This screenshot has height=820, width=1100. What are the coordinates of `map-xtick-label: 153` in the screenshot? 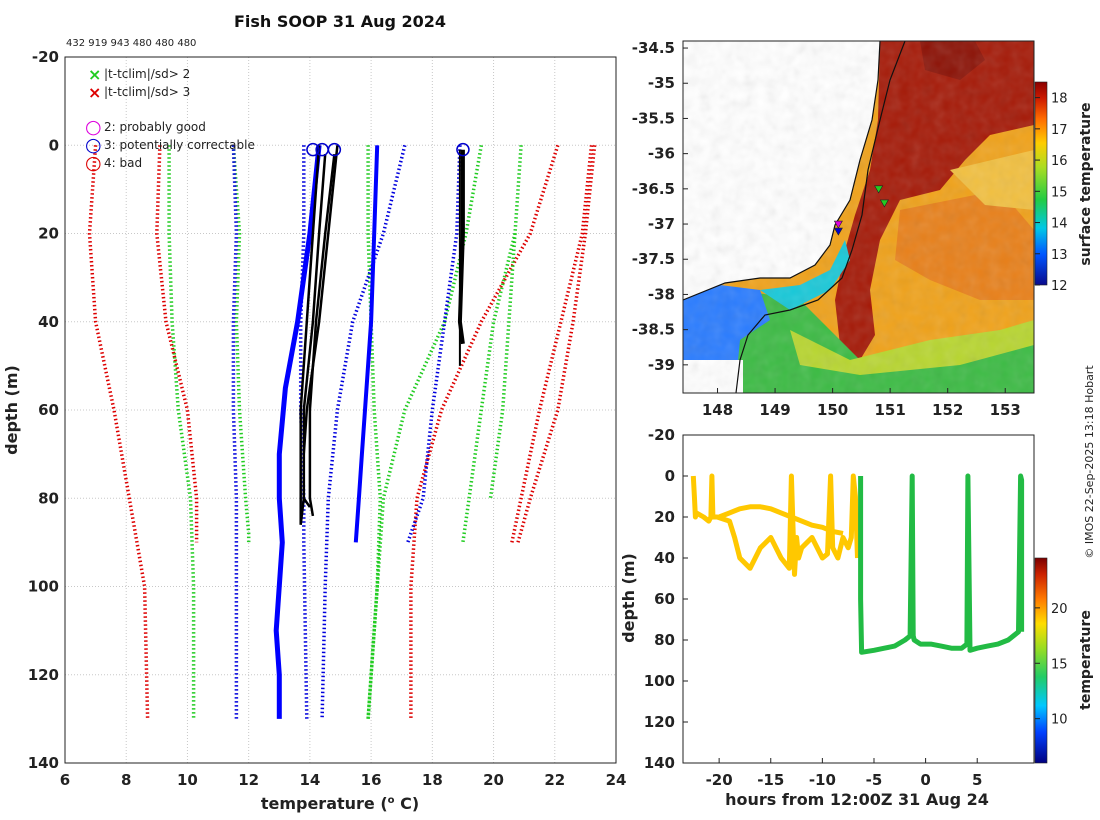 It's located at (1005, 410).